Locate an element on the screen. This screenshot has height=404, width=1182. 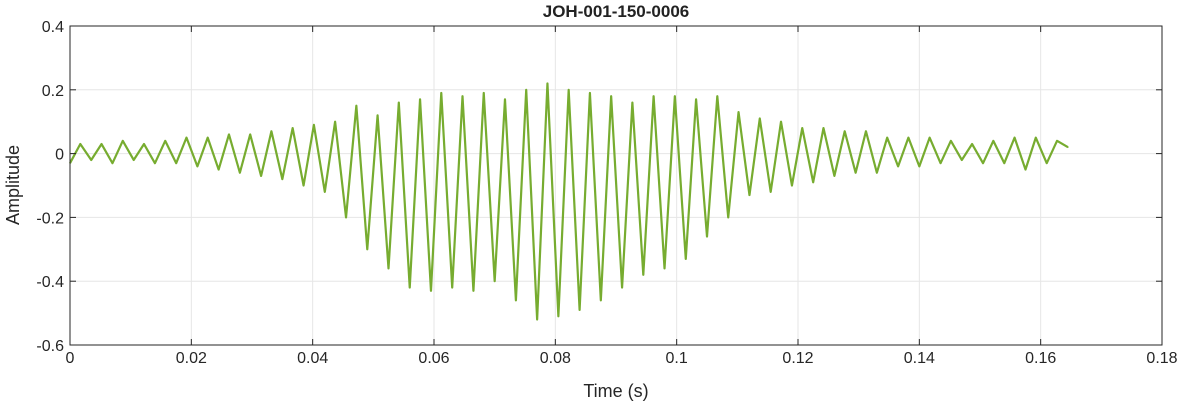
x-tick-label: 0.02 is located at coordinates (191, 358).